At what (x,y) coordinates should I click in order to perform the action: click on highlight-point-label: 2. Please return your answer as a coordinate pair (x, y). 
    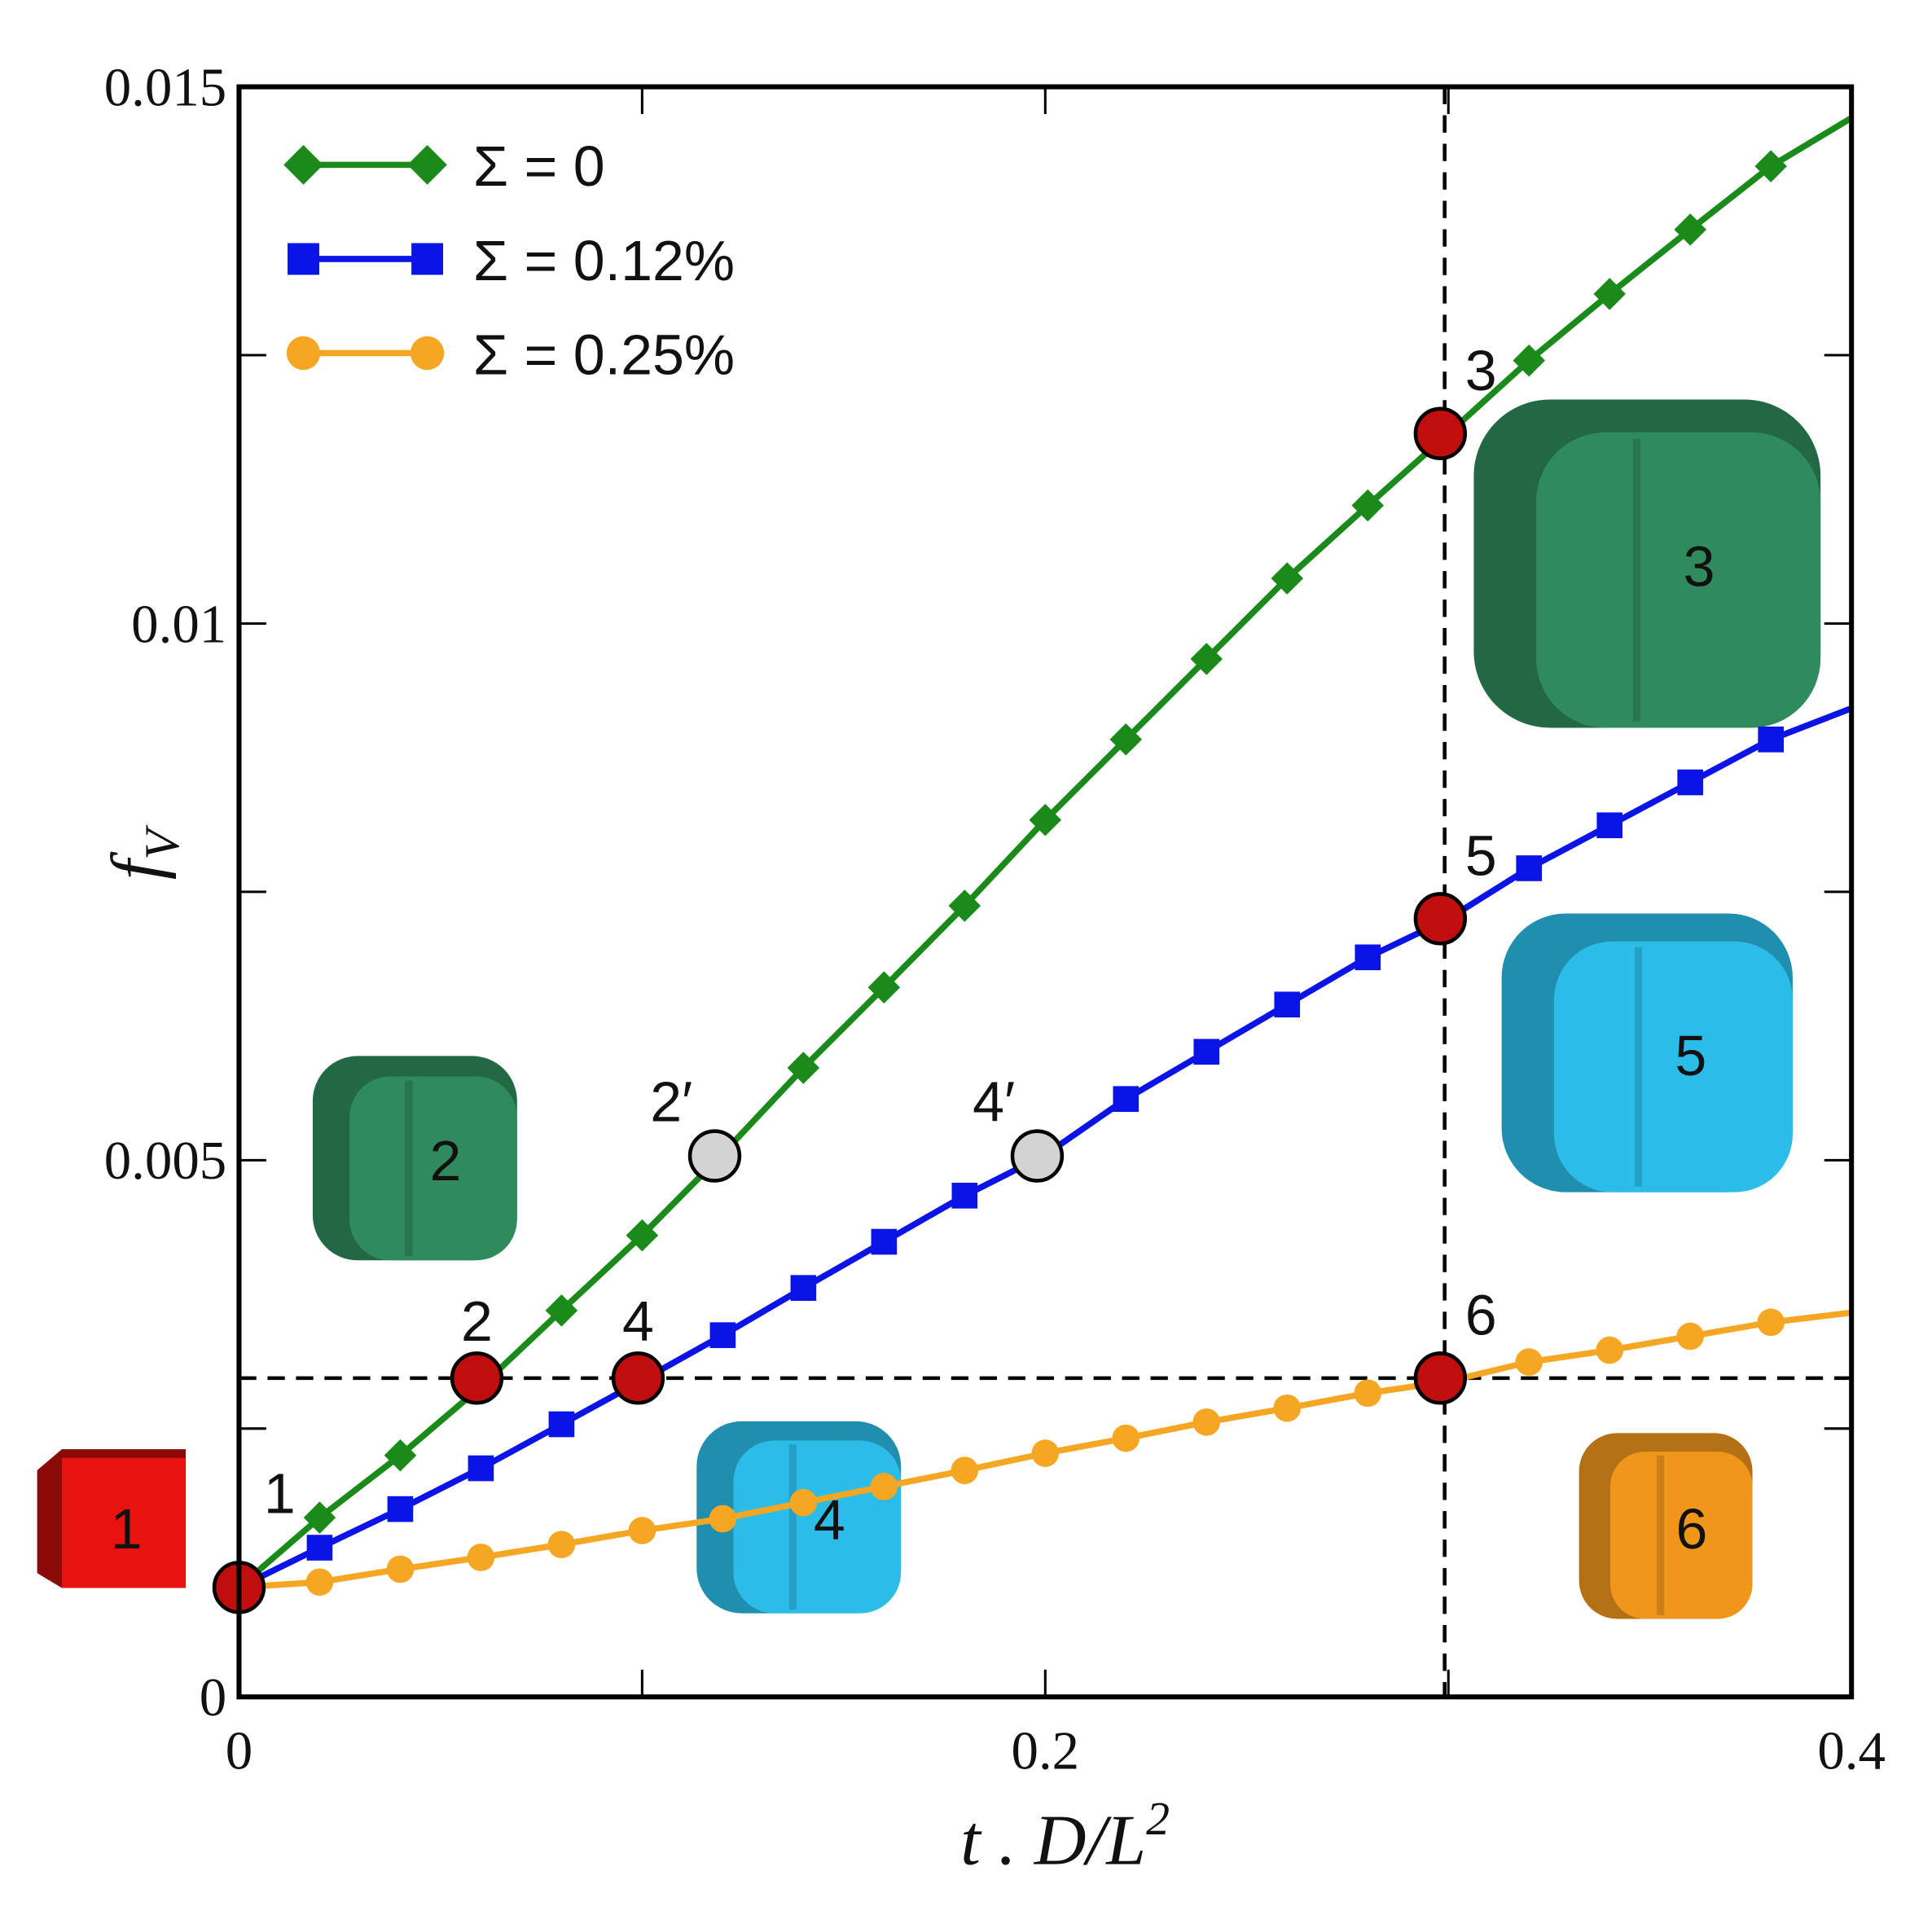
    Looking at the image, I should click on (477, 1321).